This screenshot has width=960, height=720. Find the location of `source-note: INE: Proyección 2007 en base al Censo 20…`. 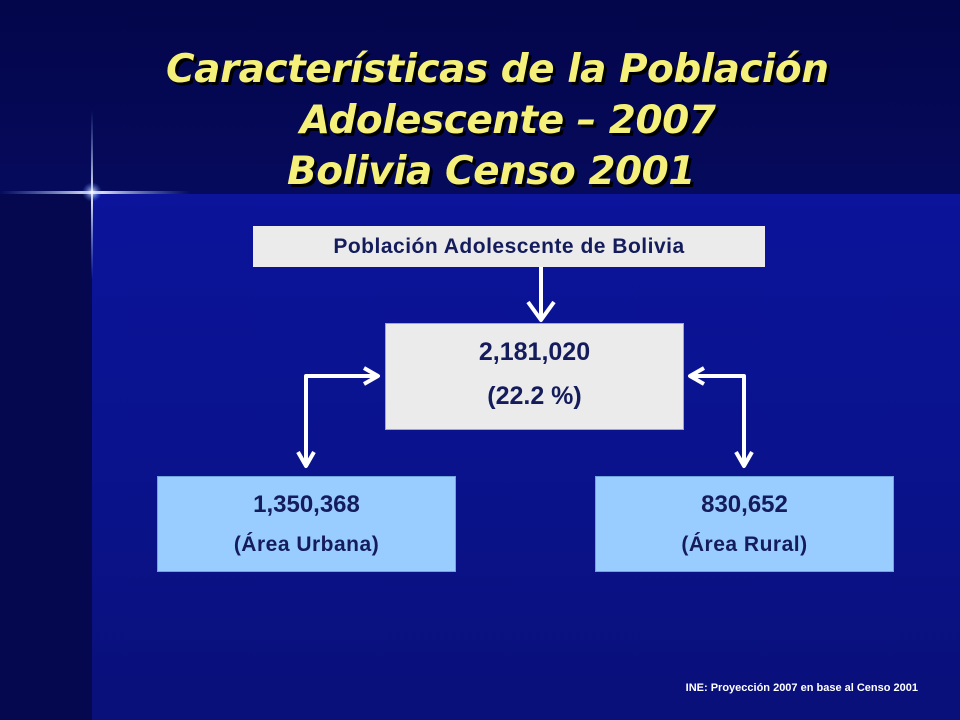

source-note: INE: Proyección 2007 en base al Censo 20… is located at coordinates (801, 688).